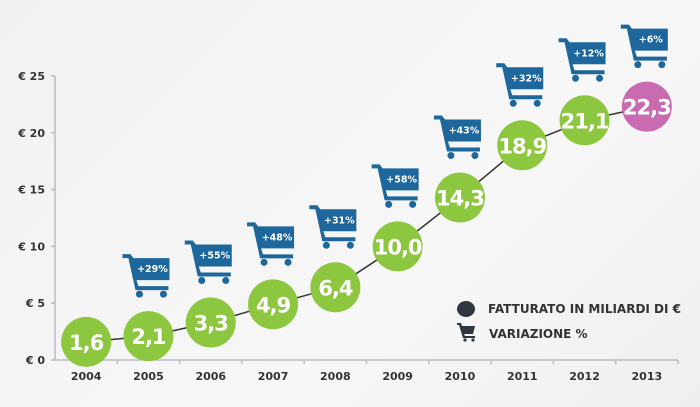 This screenshot has height=407, width=700. I want to click on legend-circle-icon, so click(466, 309).